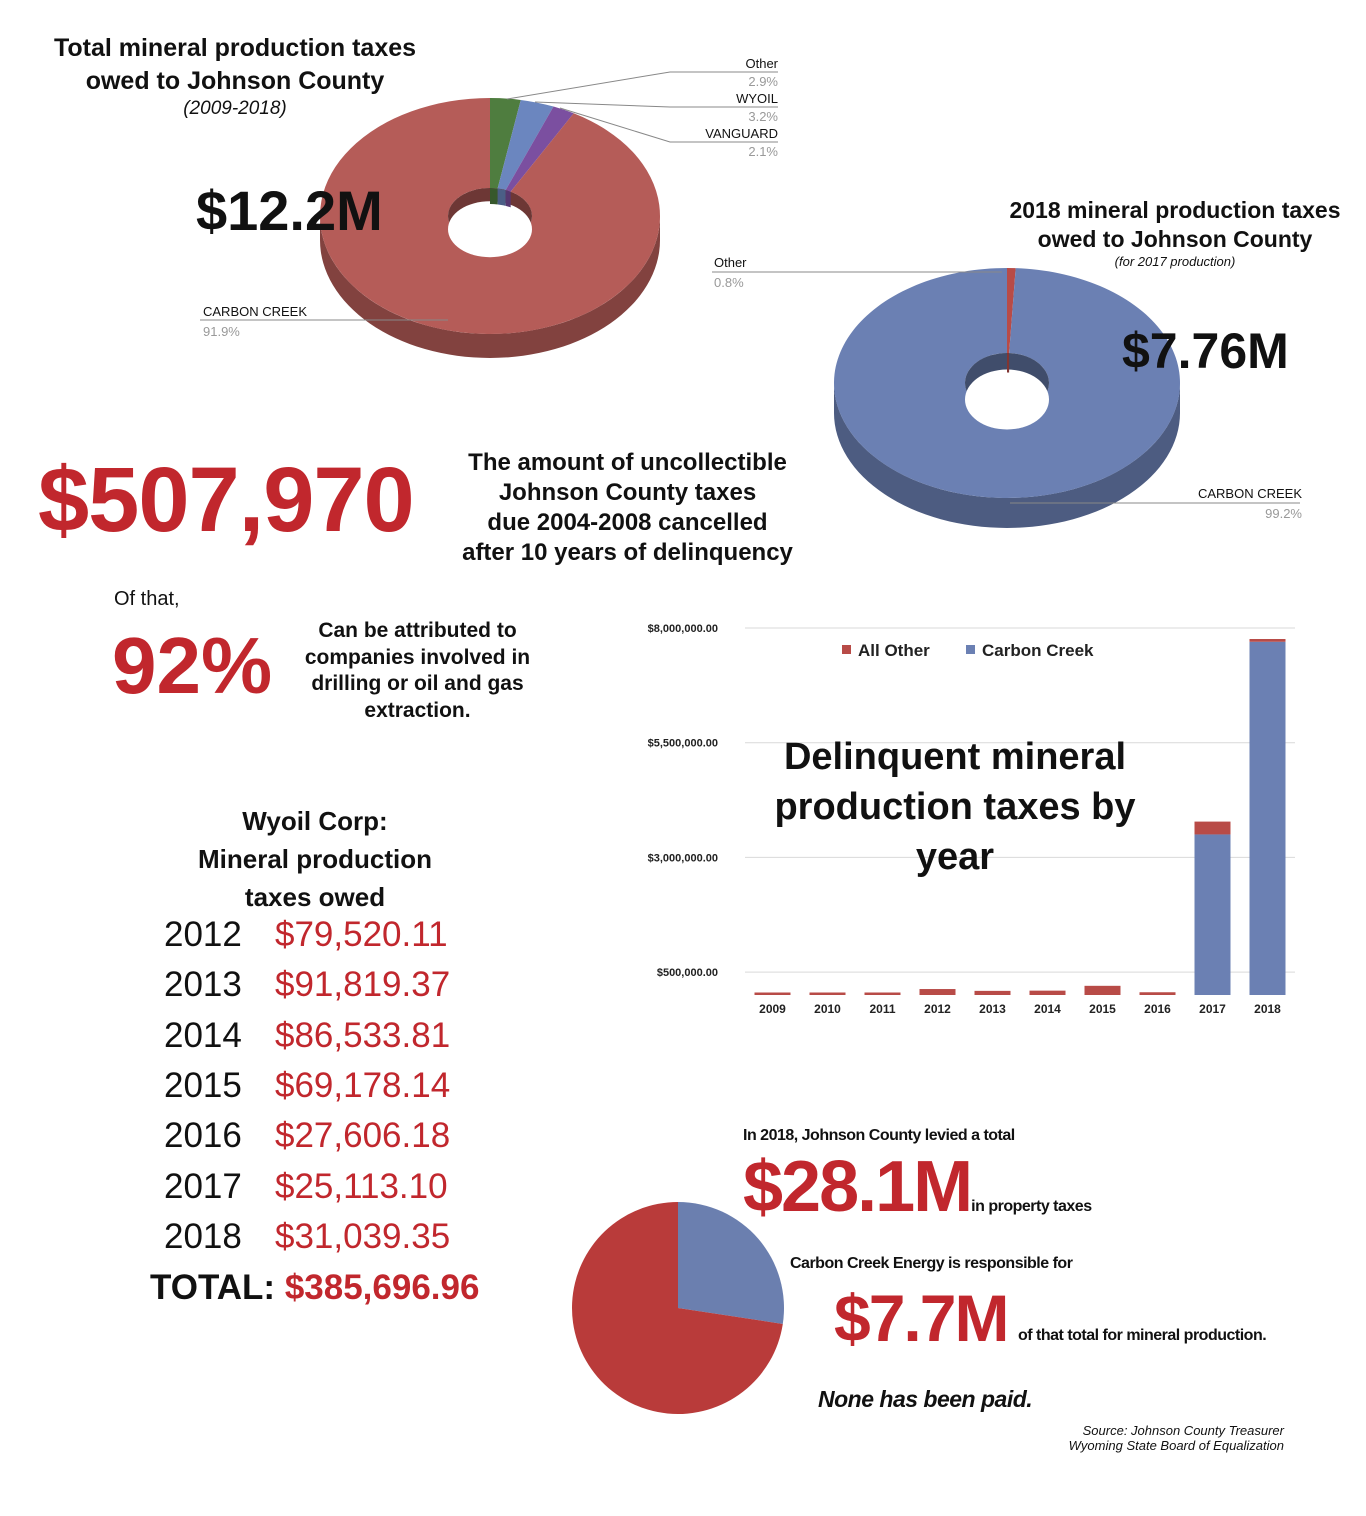  I want to click on wyoil-row: 2017 $25,113.10, so click(320, 1192).